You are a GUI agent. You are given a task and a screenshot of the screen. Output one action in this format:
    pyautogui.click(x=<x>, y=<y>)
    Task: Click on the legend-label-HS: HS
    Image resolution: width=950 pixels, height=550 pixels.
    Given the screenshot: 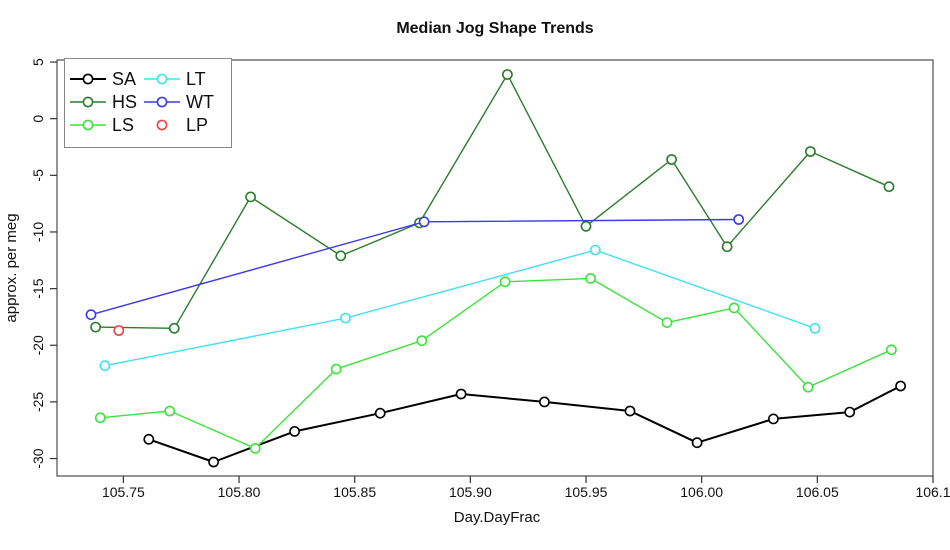 What is the action you would take?
    pyautogui.click(x=124, y=102)
    